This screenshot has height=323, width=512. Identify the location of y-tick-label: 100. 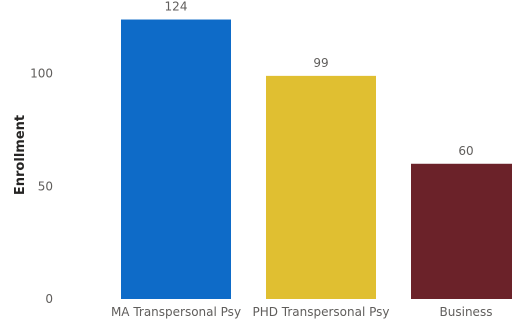
(41, 74).